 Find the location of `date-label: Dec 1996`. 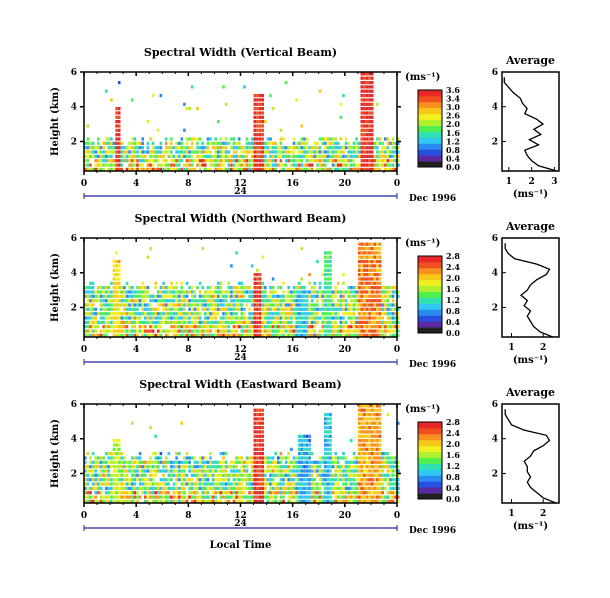

date-label: Dec 1996 is located at coordinates (432, 531).